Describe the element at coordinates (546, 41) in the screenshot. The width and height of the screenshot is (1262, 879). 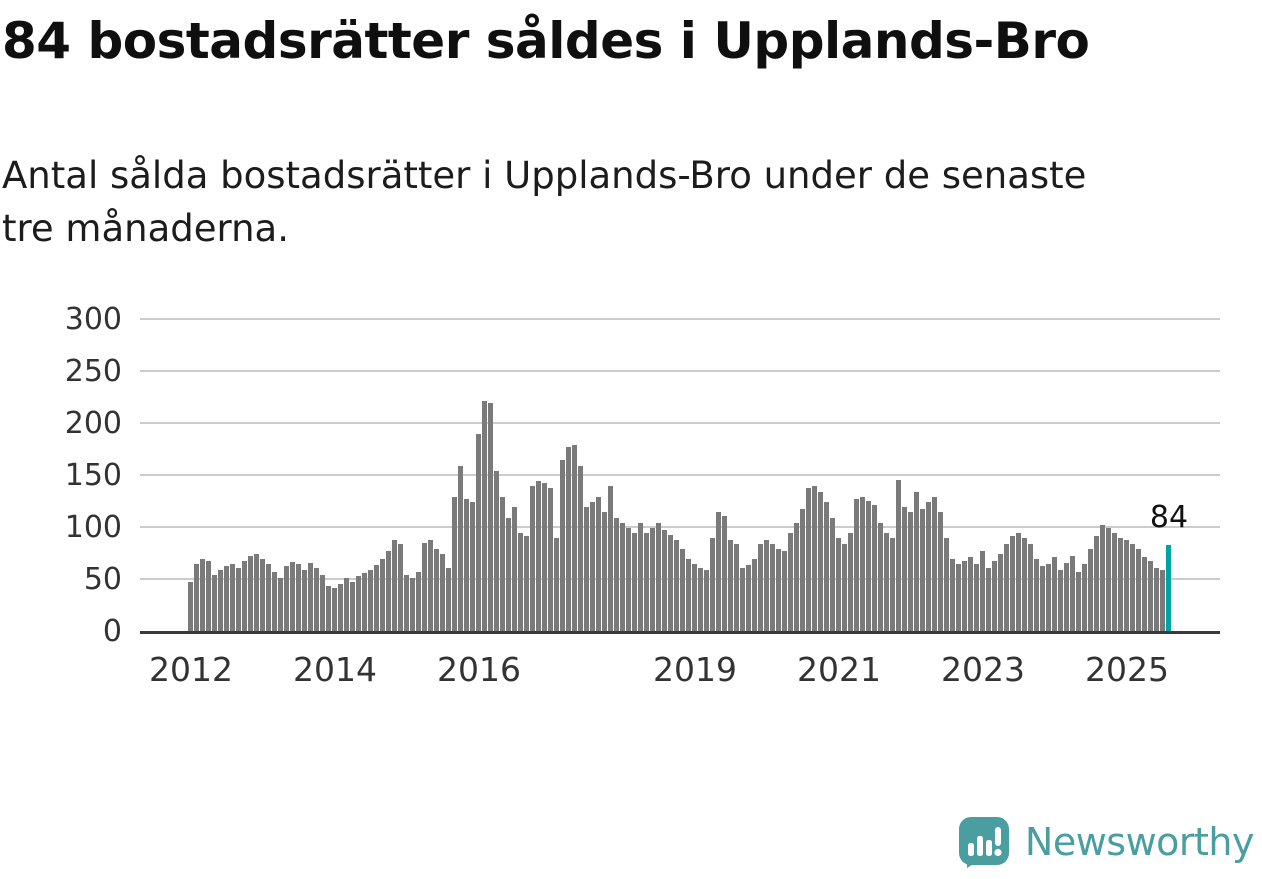
I see `page-title: 84 bostadsrätter såldes i Upplands-Bro` at that location.